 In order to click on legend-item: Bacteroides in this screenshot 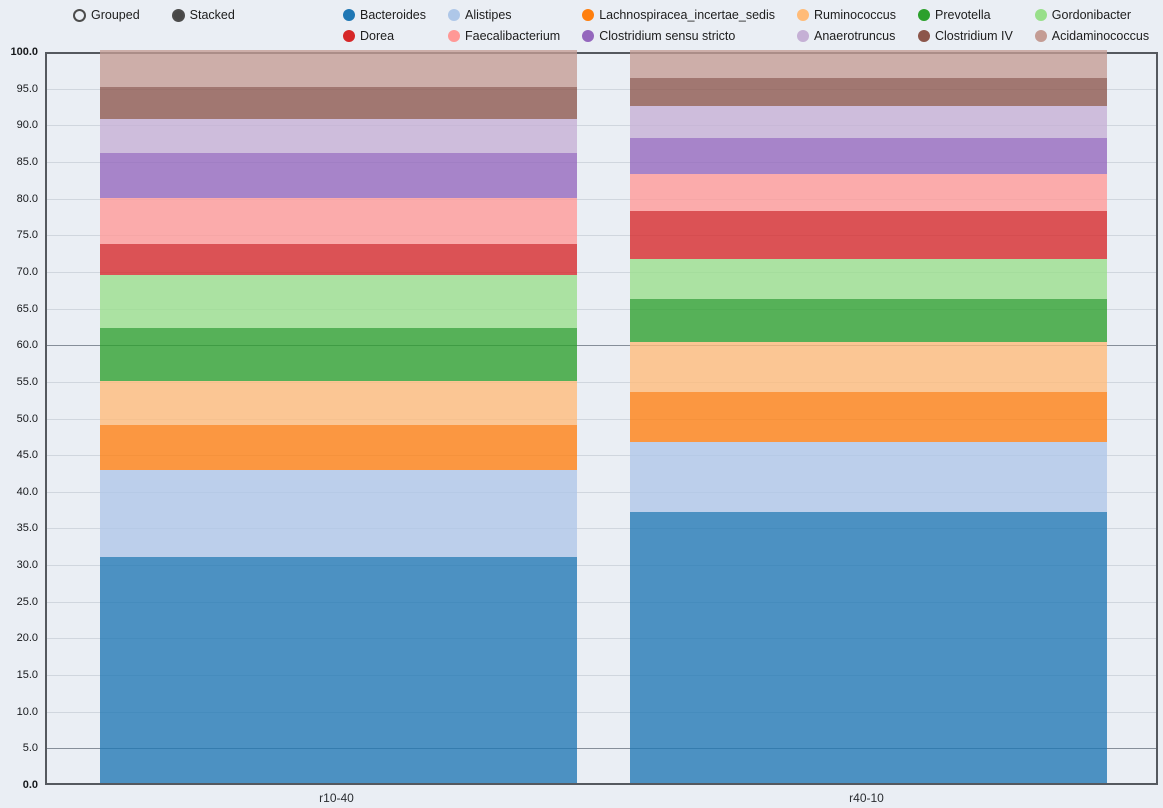, I will do `click(384, 15)`.